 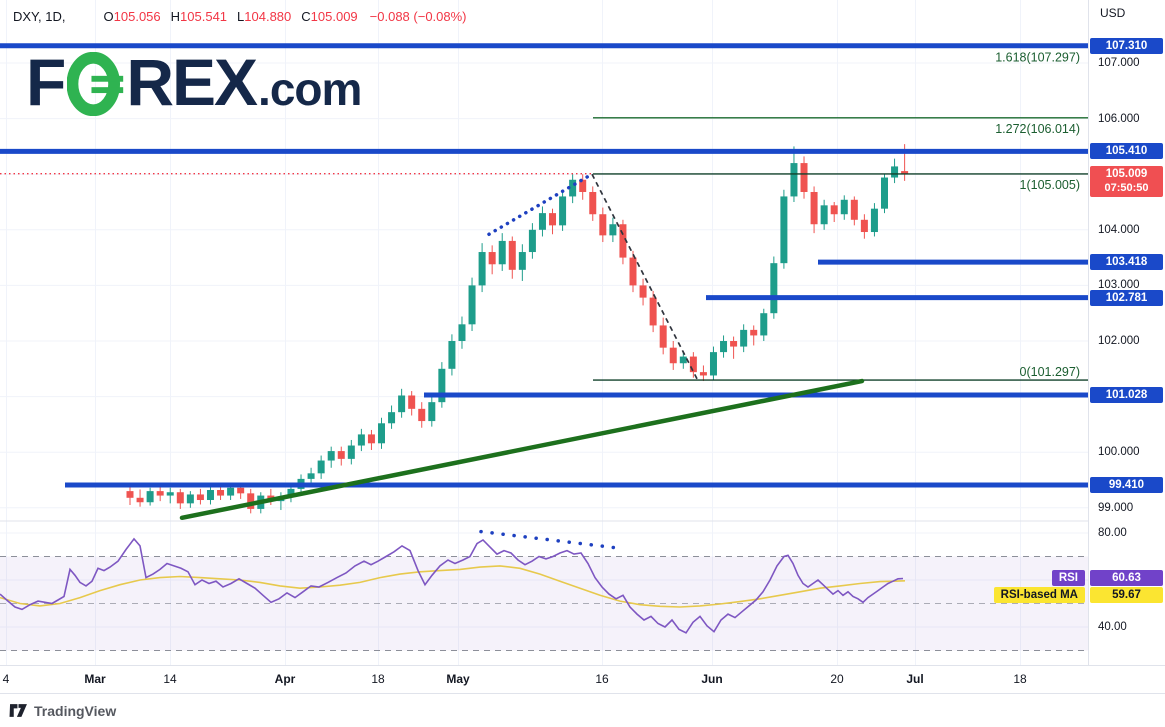 What do you see at coordinates (334, 16) in the screenshot?
I see `close-value: 105.009` at bounding box center [334, 16].